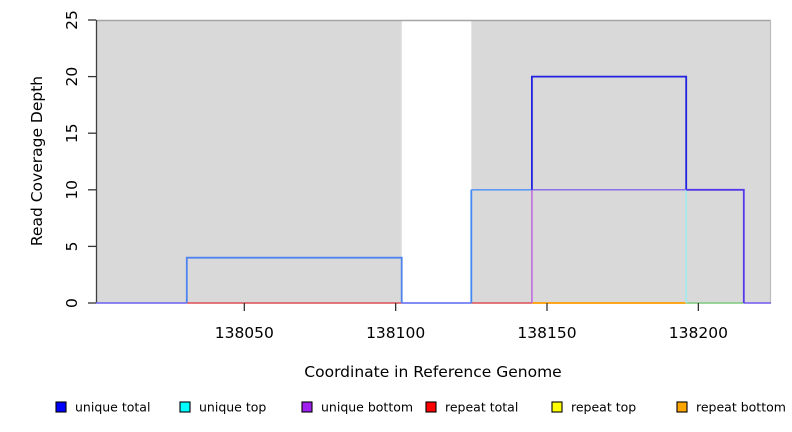  Describe the element at coordinates (37, 161) in the screenshot. I see `y-axis-title: Read Coverage Depth` at that location.